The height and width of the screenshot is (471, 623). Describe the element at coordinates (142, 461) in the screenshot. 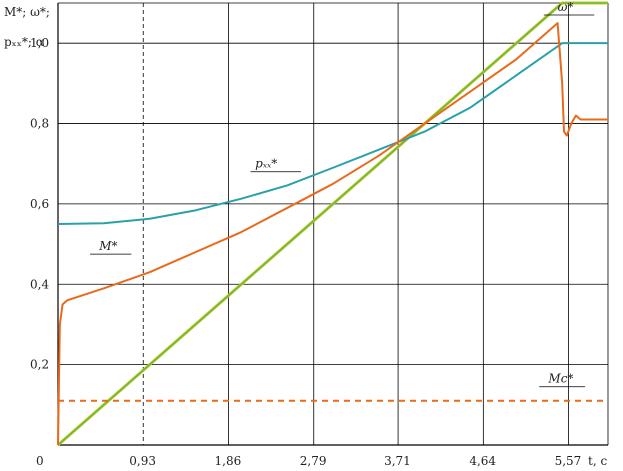

I see `x-tick-label: 0,93` at that location.